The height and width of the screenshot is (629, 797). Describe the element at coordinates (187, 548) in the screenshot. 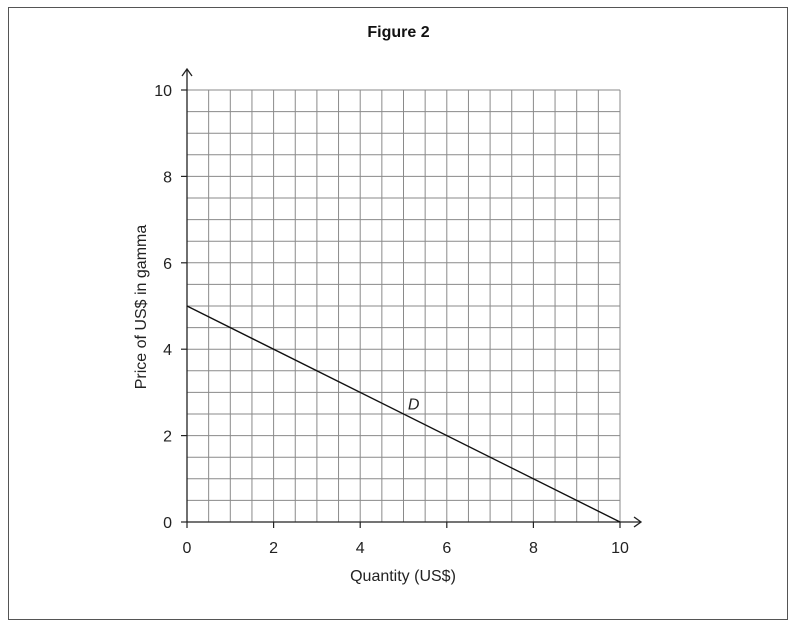

I see `x-tick-label: 0` at that location.